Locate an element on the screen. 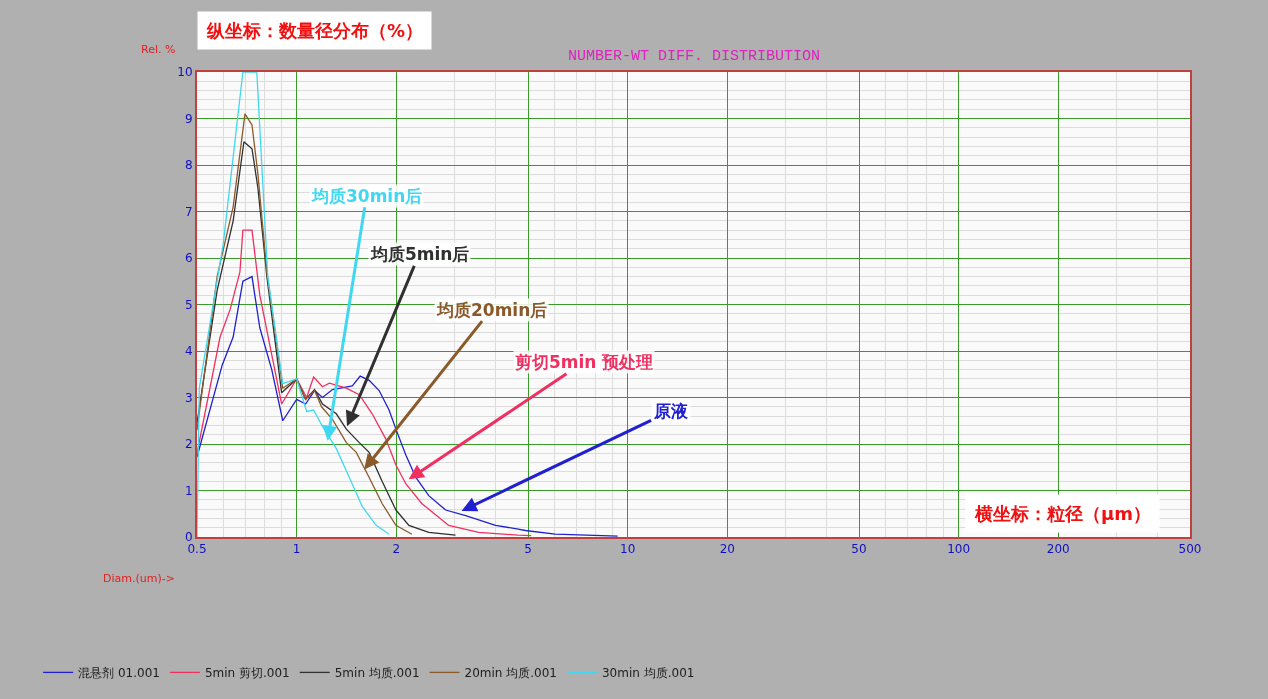 This screenshot has height=699, width=1268. x-tick-label: 1 is located at coordinates (296, 549).